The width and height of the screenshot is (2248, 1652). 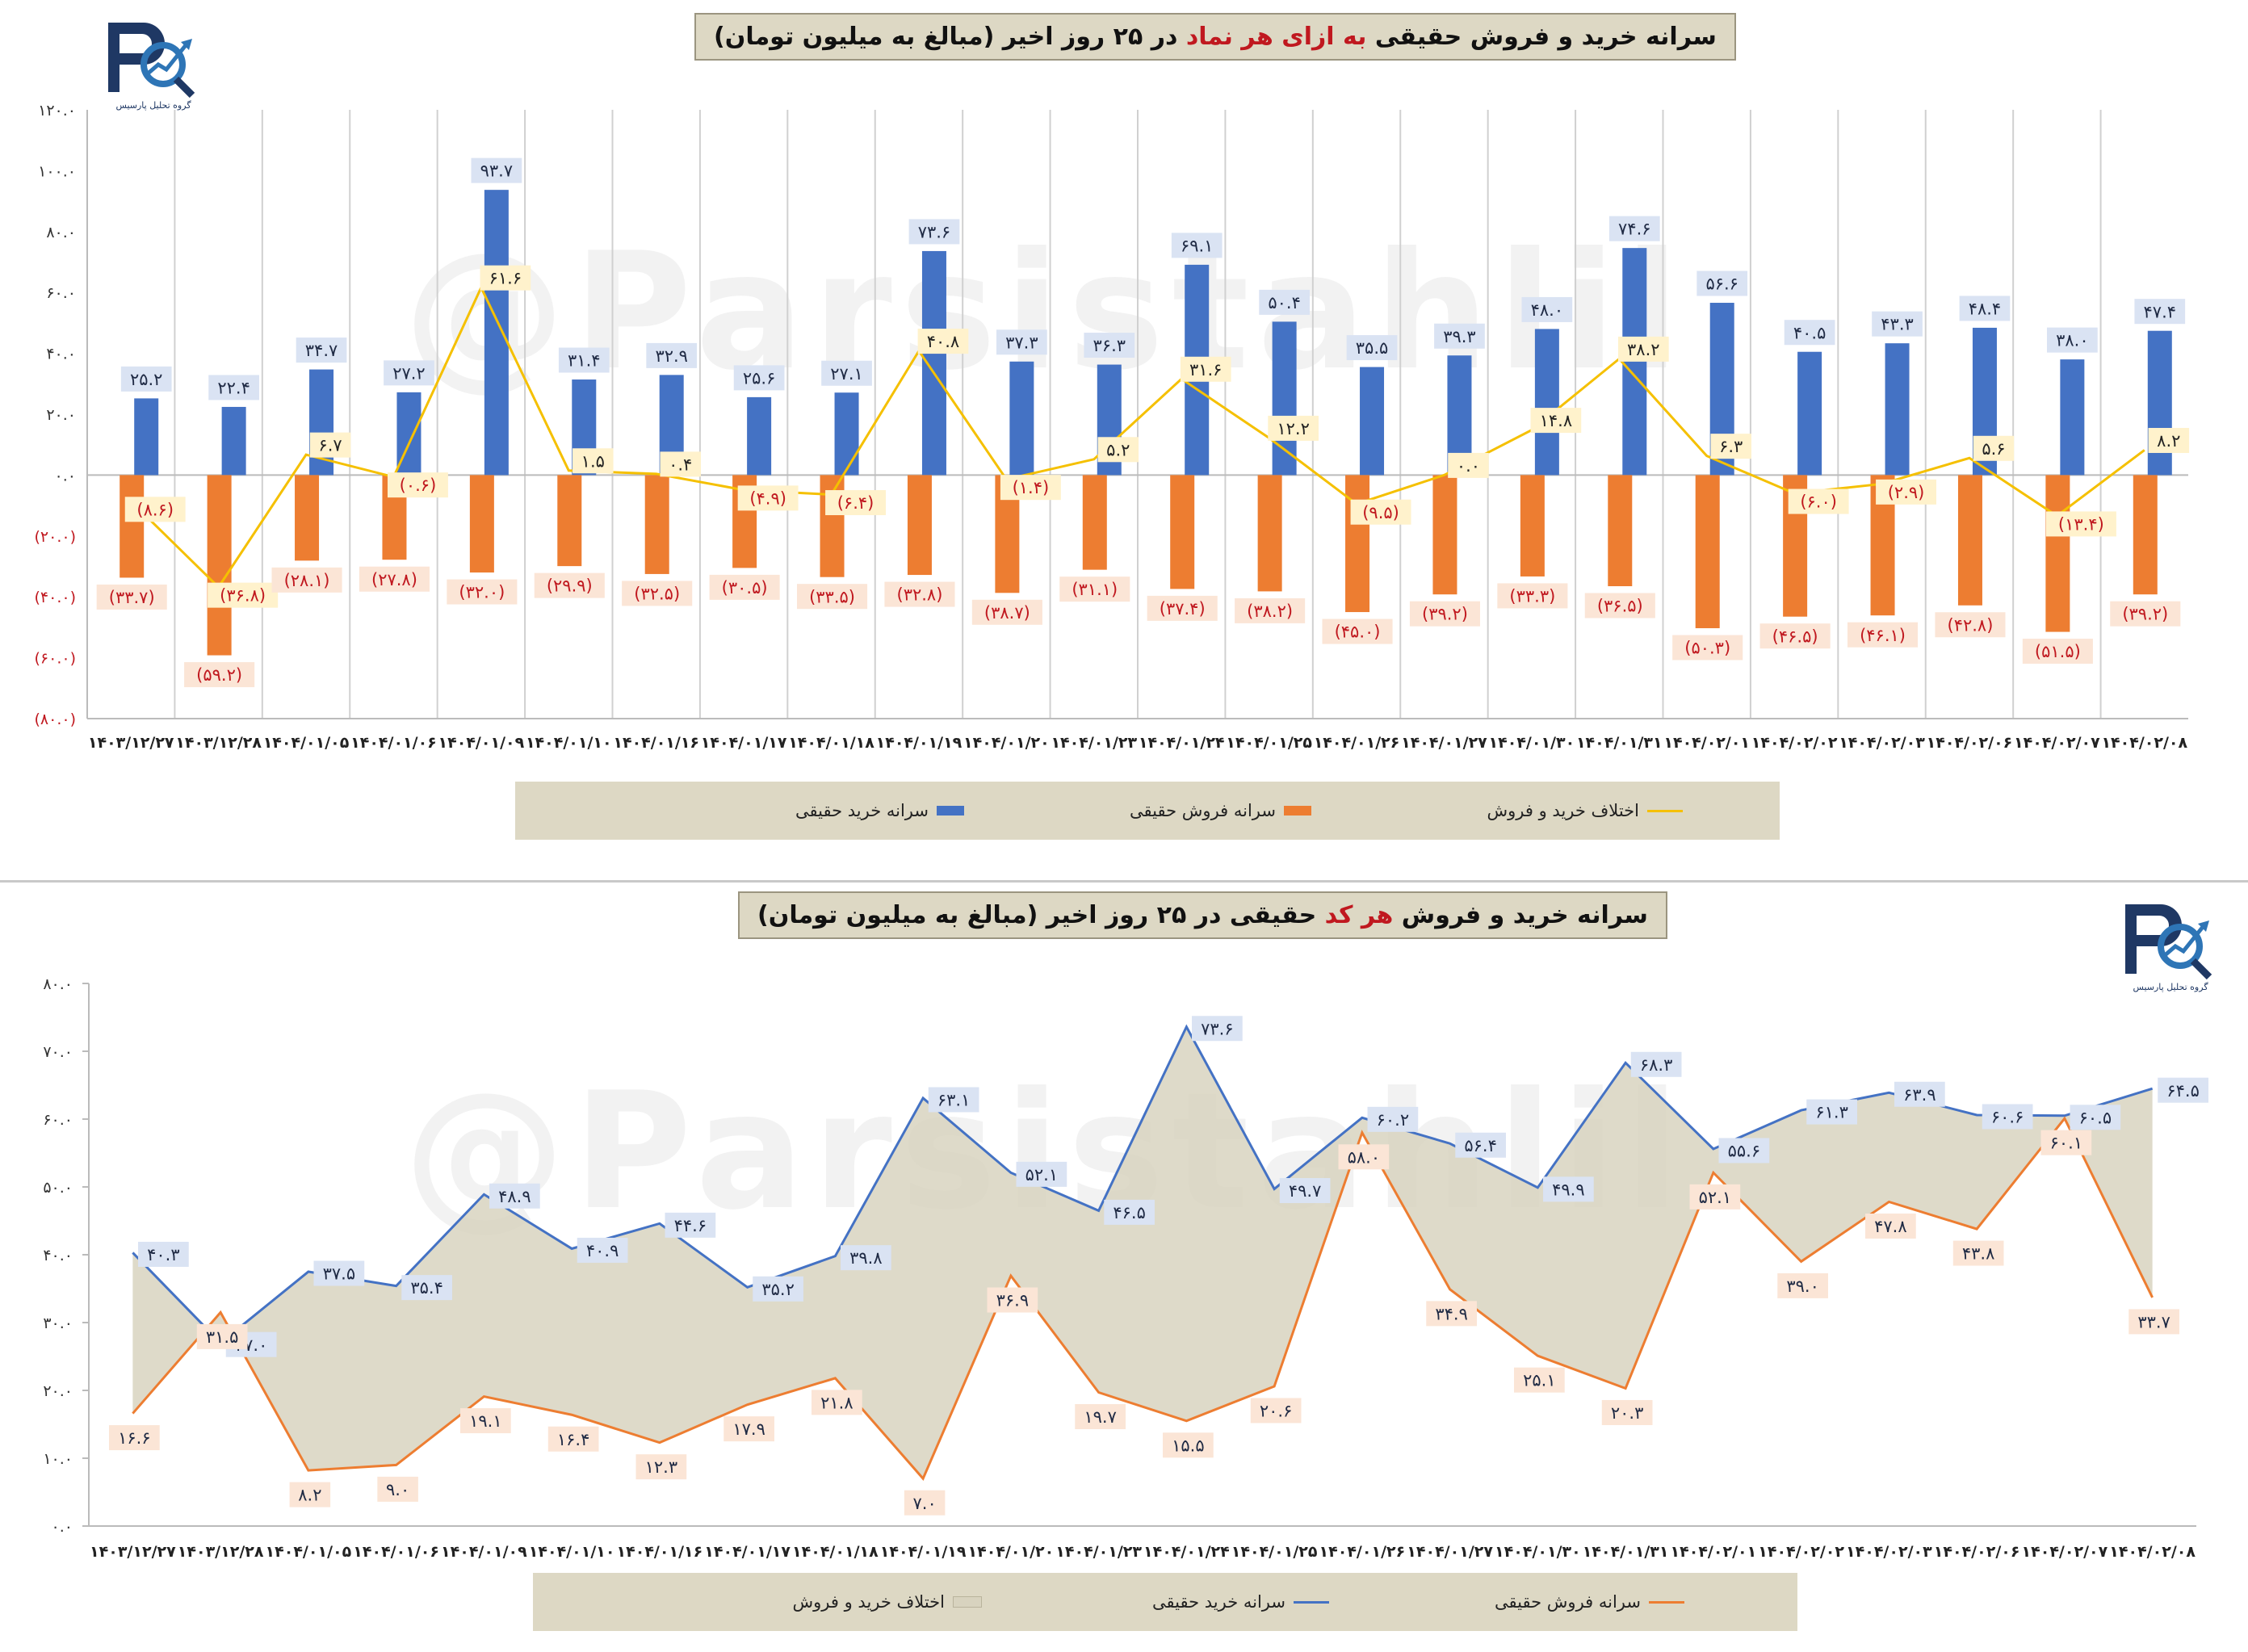 I want to click on title-prefix: سرانه خرید و فروش, so click(x=1520, y=915).